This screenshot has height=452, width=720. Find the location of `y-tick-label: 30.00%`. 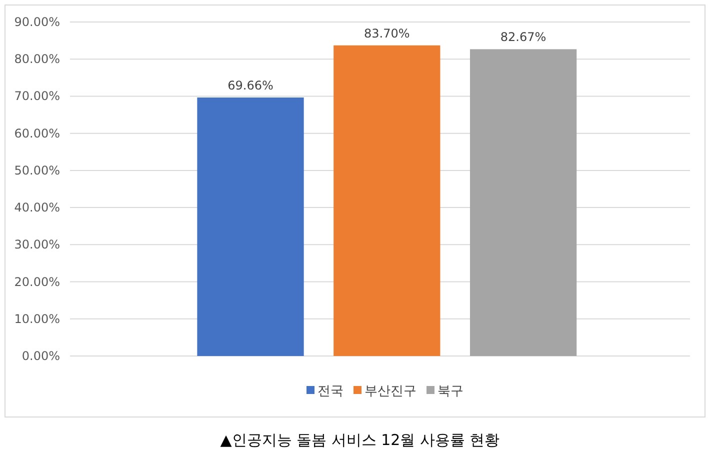

y-tick-label: 30.00% is located at coordinates (37, 245).